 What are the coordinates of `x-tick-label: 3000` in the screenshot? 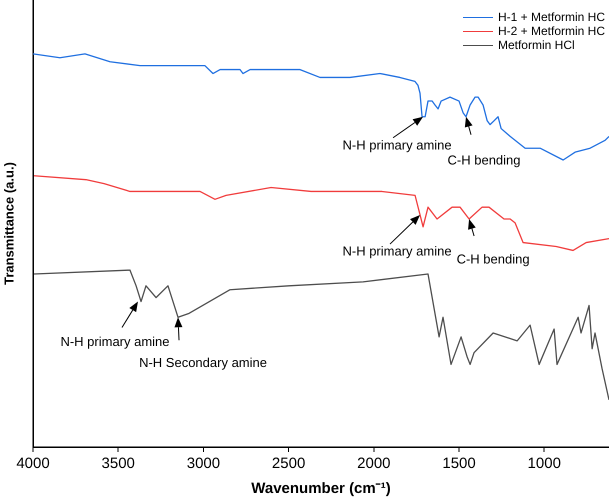 It's located at (203, 463).